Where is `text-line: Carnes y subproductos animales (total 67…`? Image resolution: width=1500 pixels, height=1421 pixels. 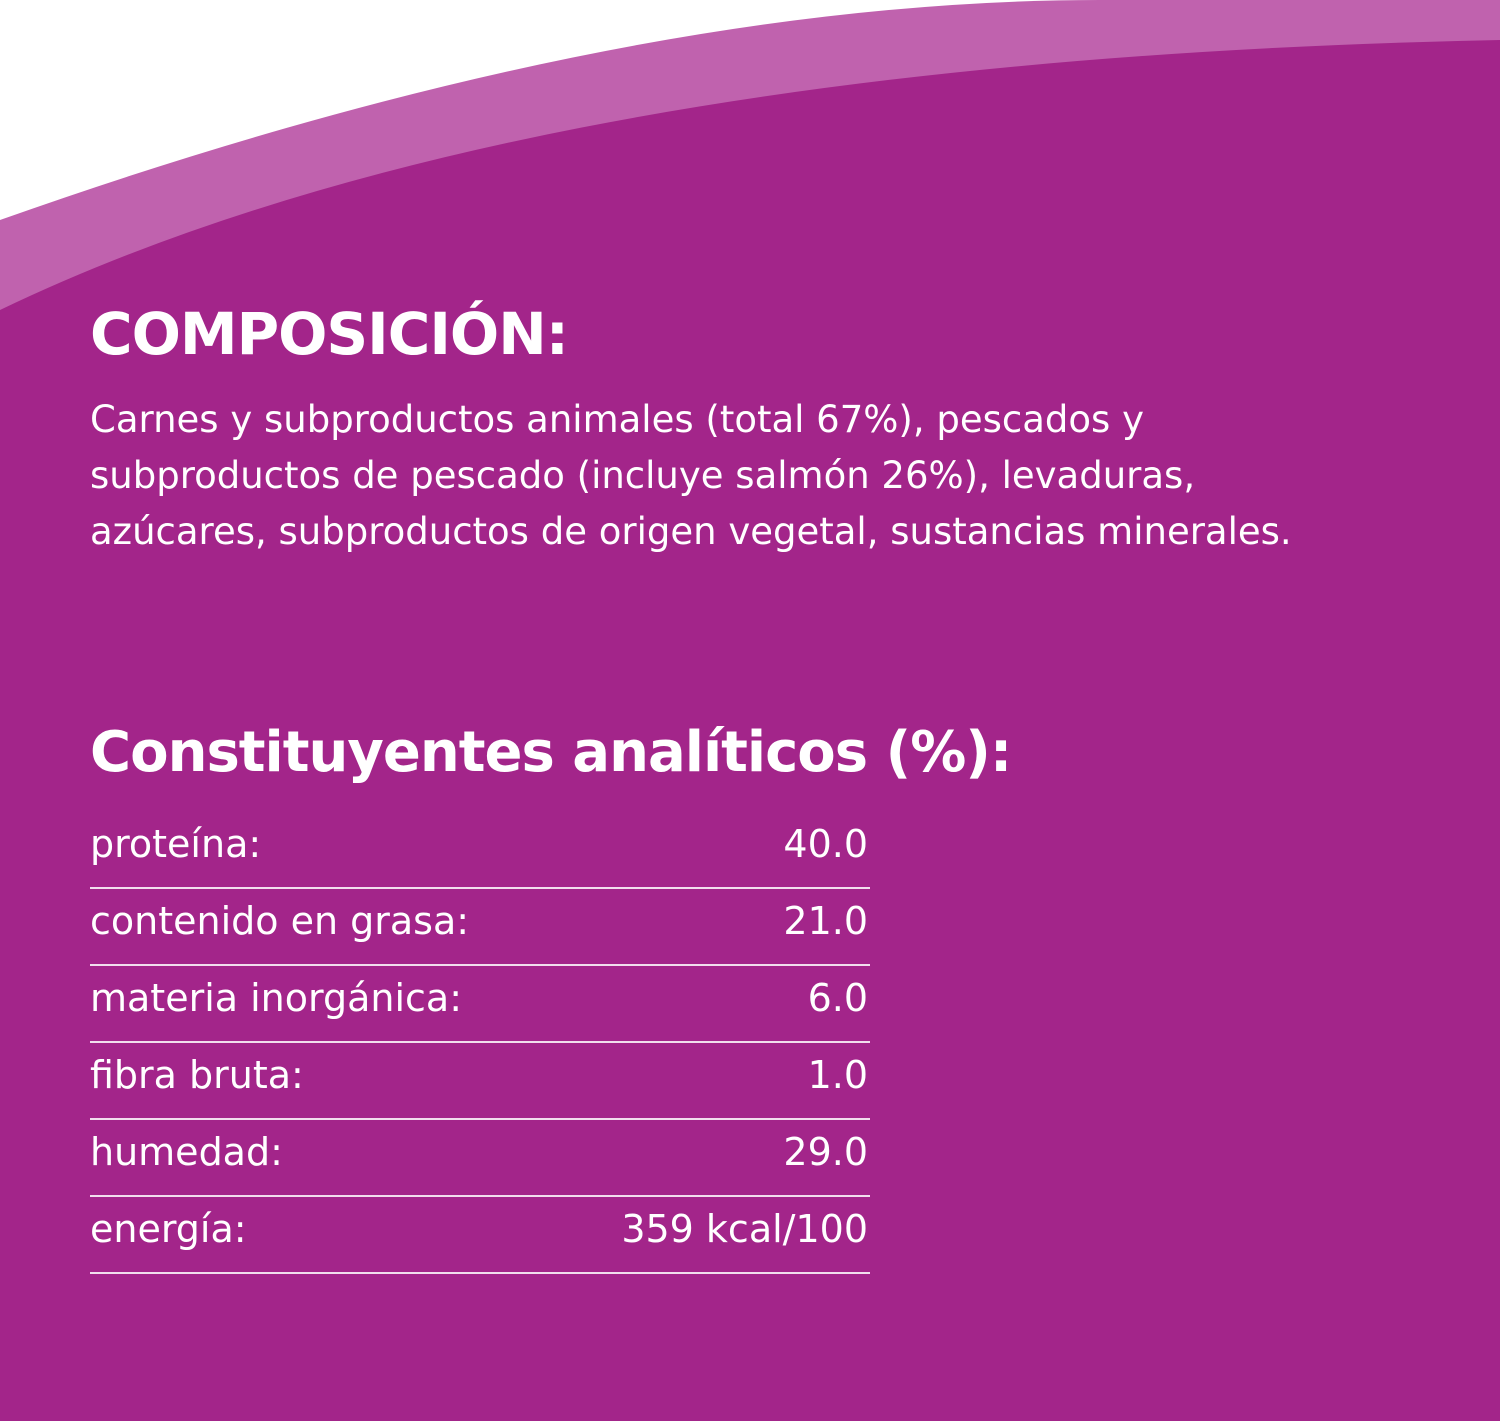 text-line: Carnes y subproductos animales (total 67… is located at coordinates (617, 419).